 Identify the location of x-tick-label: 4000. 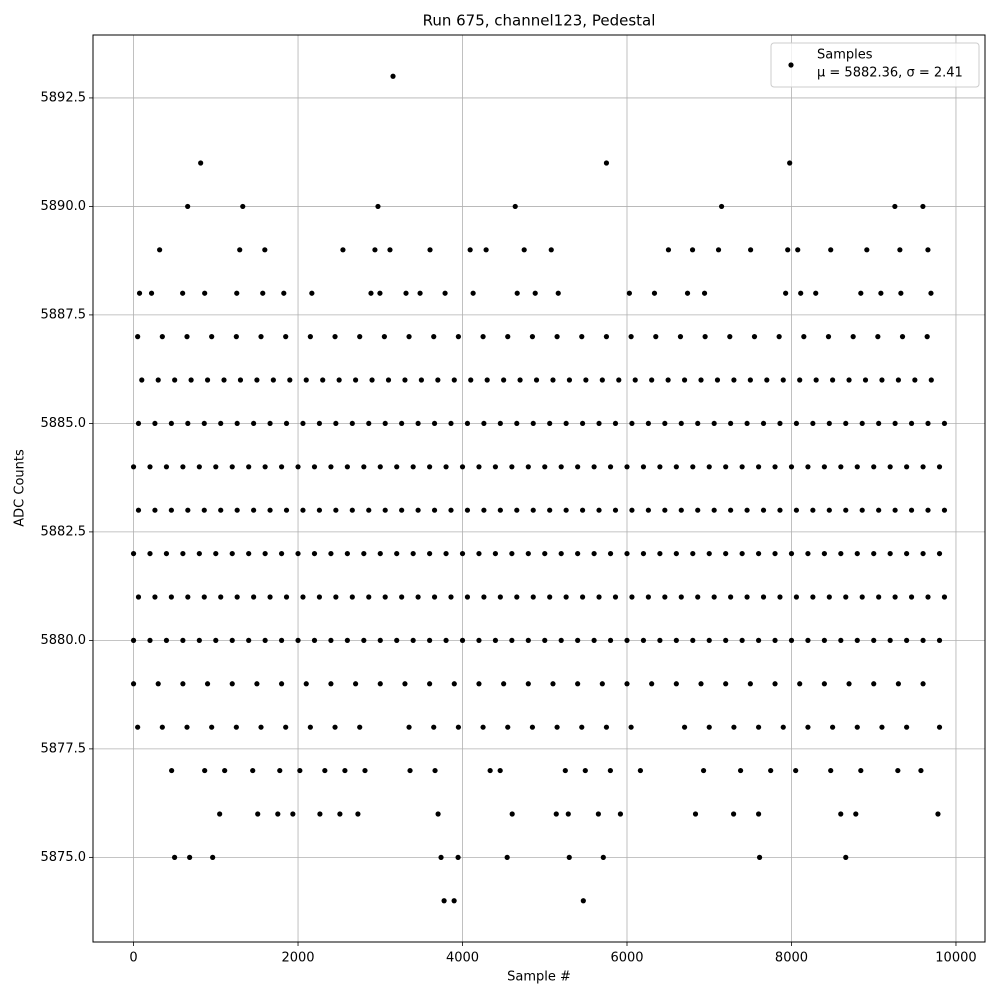
(462, 958).